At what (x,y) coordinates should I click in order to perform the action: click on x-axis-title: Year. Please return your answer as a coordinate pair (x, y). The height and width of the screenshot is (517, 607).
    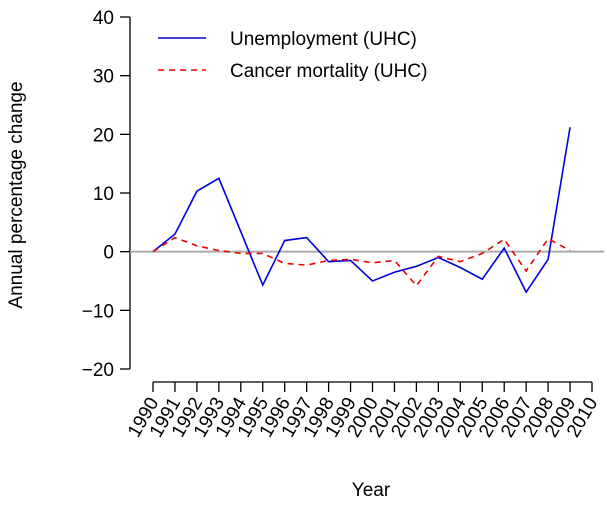
    Looking at the image, I should click on (371, 490).